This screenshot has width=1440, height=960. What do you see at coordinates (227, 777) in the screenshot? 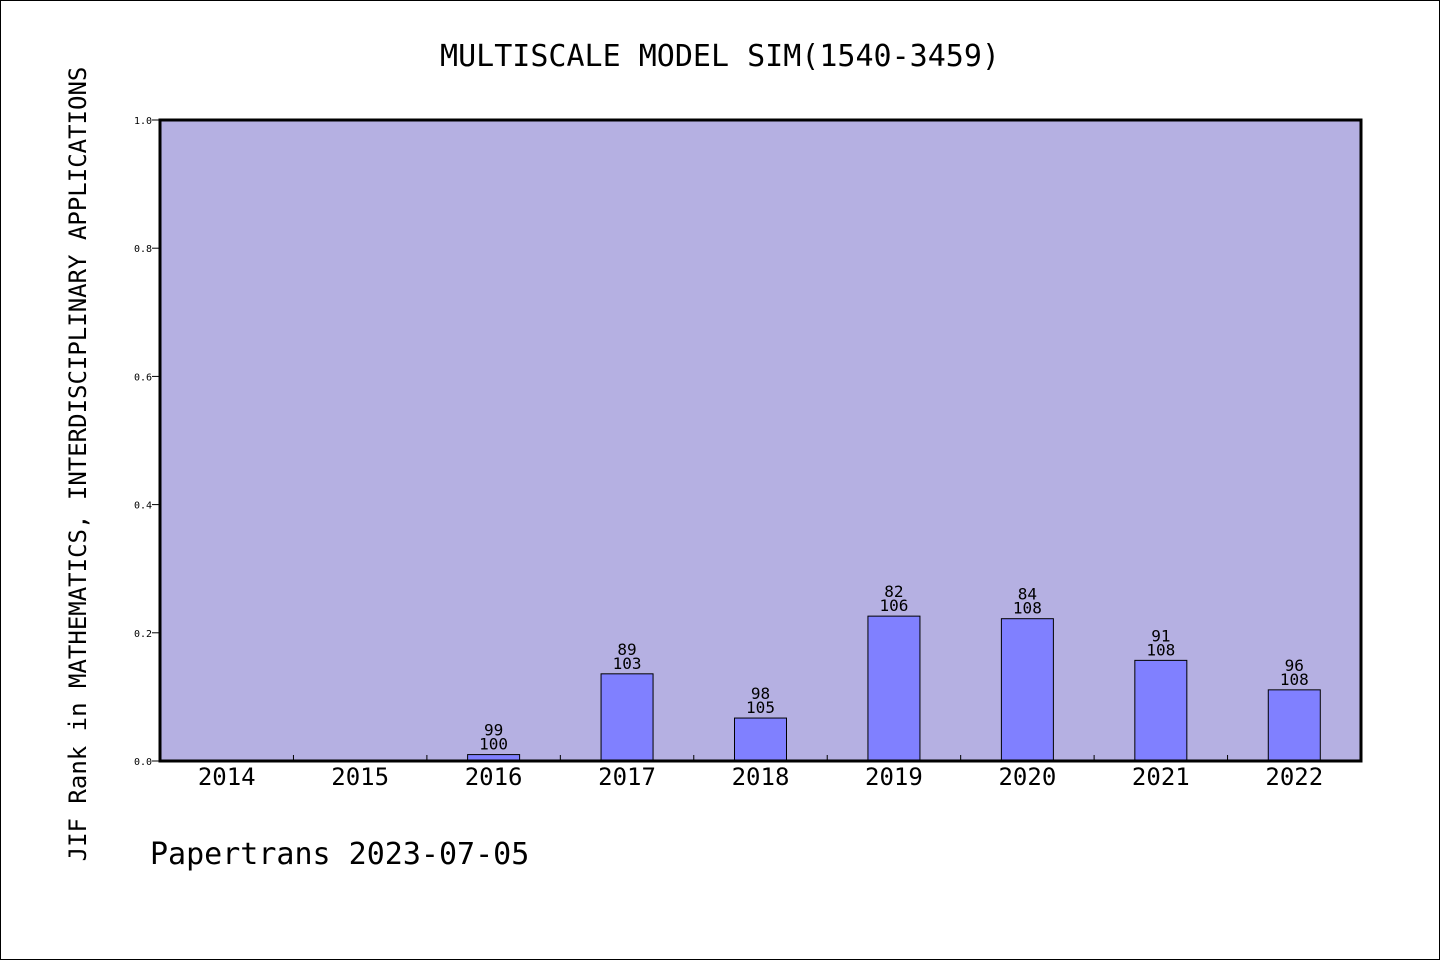
I see `x-tick-label: 2014` at bounding box center [227, 777].